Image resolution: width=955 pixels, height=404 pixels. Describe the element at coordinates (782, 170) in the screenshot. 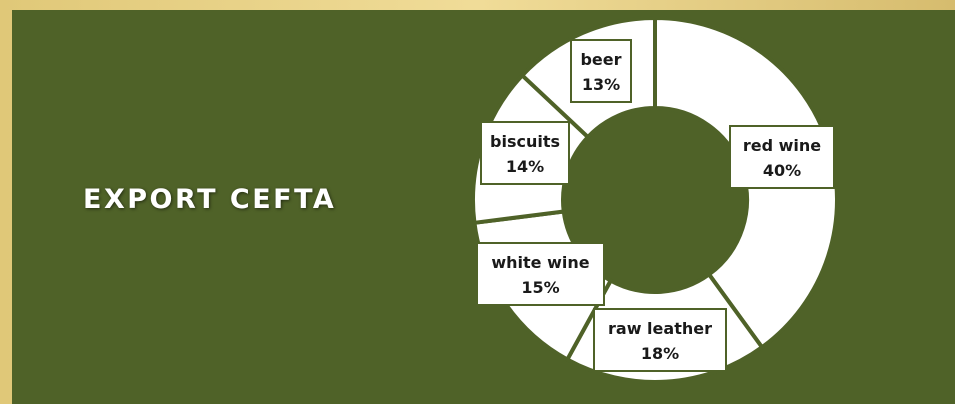

I see `value-label: 40%` at that location.